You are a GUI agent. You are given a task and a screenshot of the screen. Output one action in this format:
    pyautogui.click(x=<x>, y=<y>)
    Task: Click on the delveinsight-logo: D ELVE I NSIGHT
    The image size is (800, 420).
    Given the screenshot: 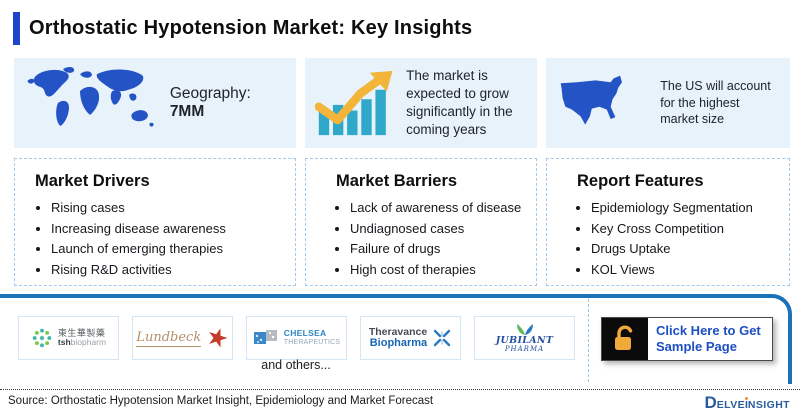 What is the action you would take?
    pyautogui.click(x=747, y=402)
    